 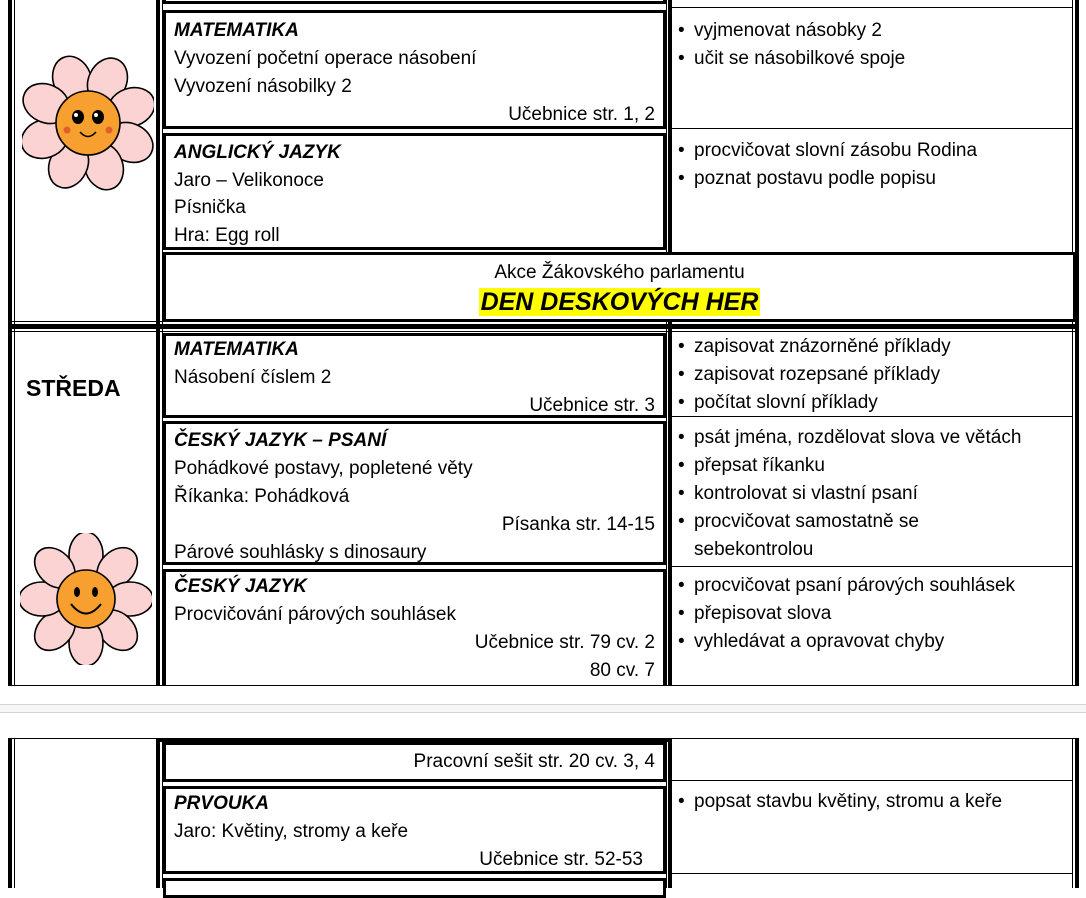 I want to click on event-title: DEN DESKOVÝCH HER, so click(x=619, y=302).